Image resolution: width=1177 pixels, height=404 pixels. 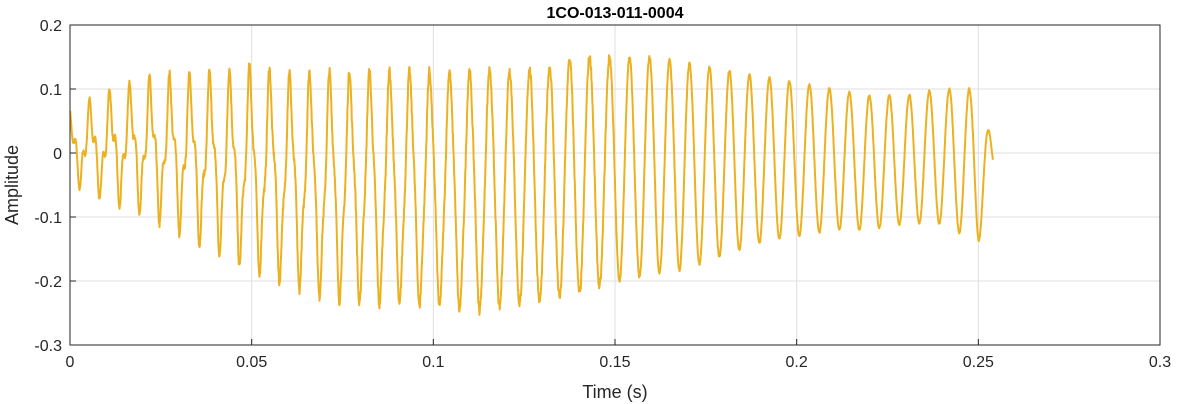 What do you see at coordinates (614, 362) in the screenshot?
I see `x-tick-label: 0.15` at bounding box center [614, 362].